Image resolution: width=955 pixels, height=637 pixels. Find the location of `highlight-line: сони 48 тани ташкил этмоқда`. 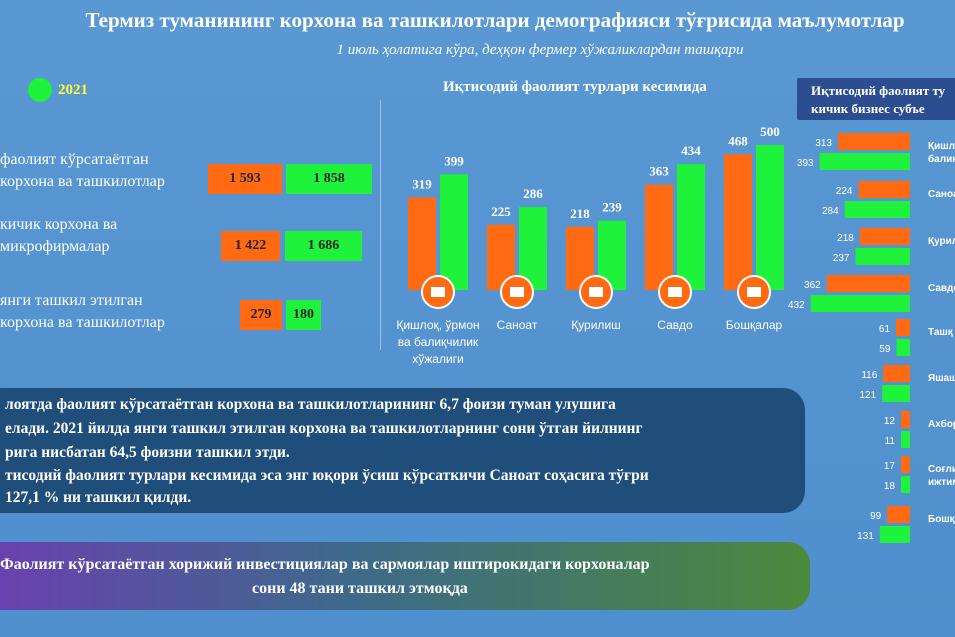

highlight-line: сони 48 тани ташкил этмоқда is located at coordinates (360, 588).